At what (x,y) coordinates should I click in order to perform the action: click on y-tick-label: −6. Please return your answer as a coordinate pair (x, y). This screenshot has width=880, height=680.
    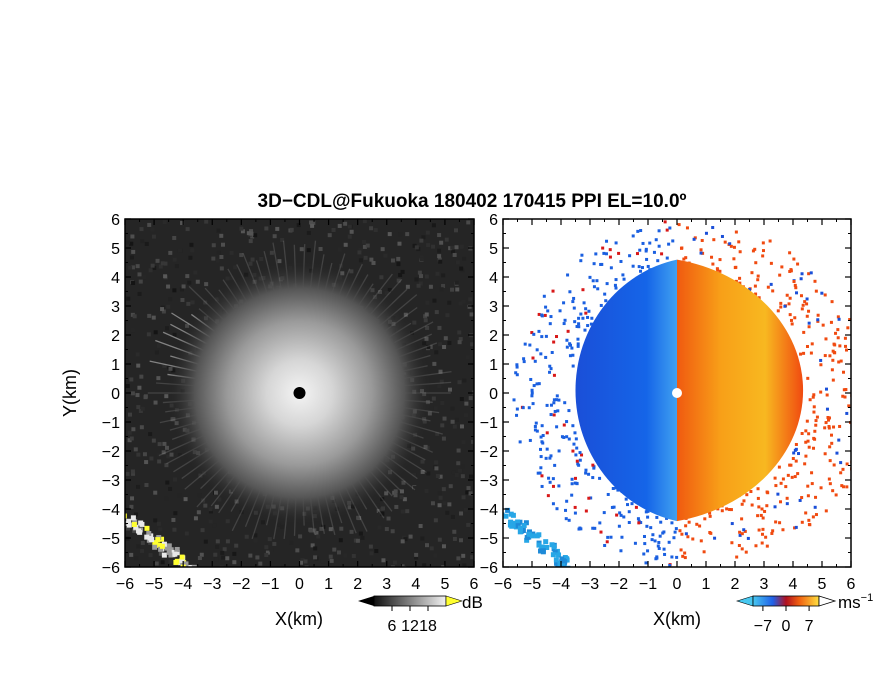
    Looking at the image, I should click on (111, 568).